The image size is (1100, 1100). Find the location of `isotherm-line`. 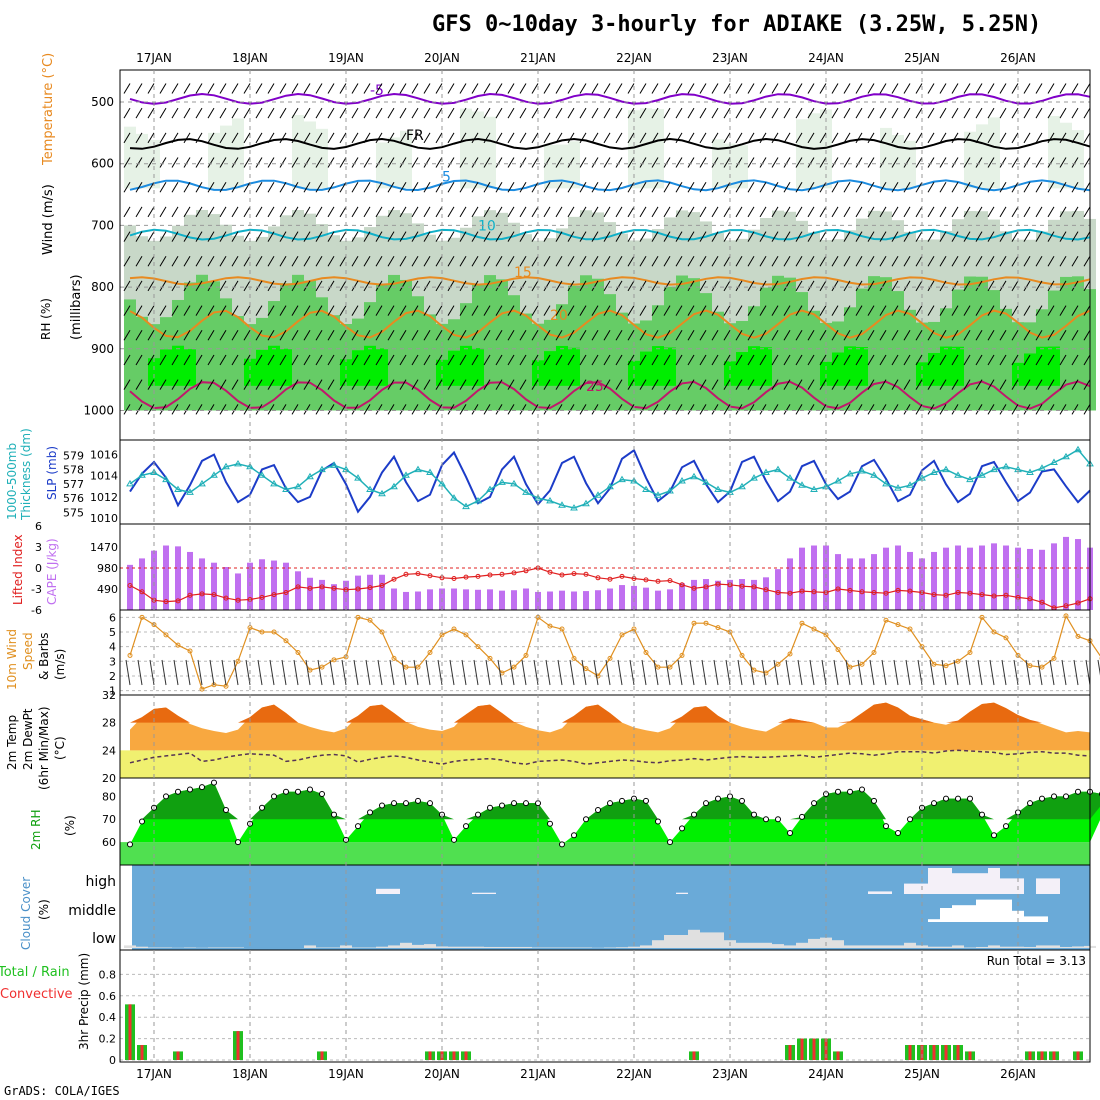

isotherm-line is located at coordinates (610, 185).